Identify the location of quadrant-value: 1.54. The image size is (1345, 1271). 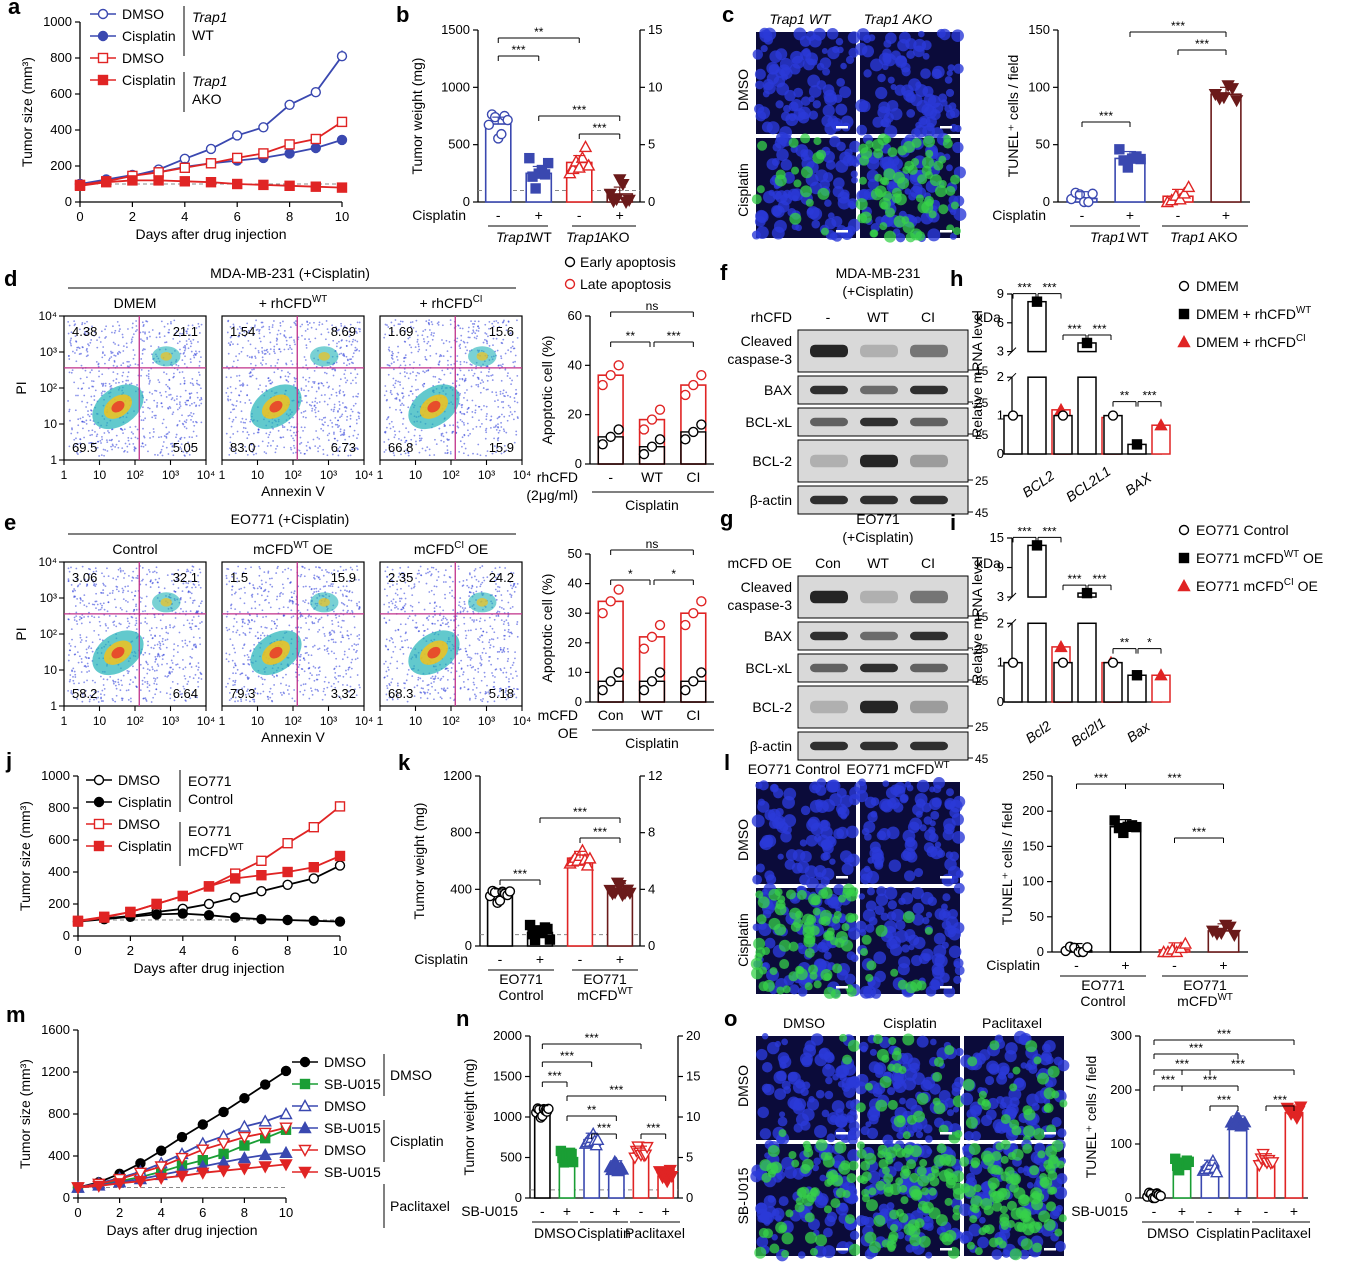
(242, 331).